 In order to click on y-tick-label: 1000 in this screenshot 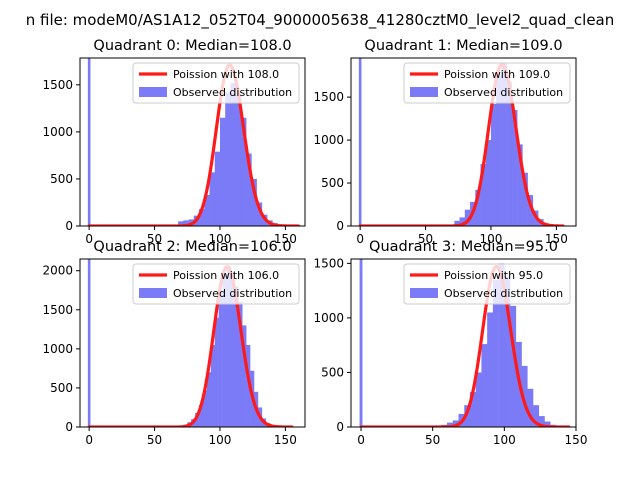, I will do `click(328, 318)`.